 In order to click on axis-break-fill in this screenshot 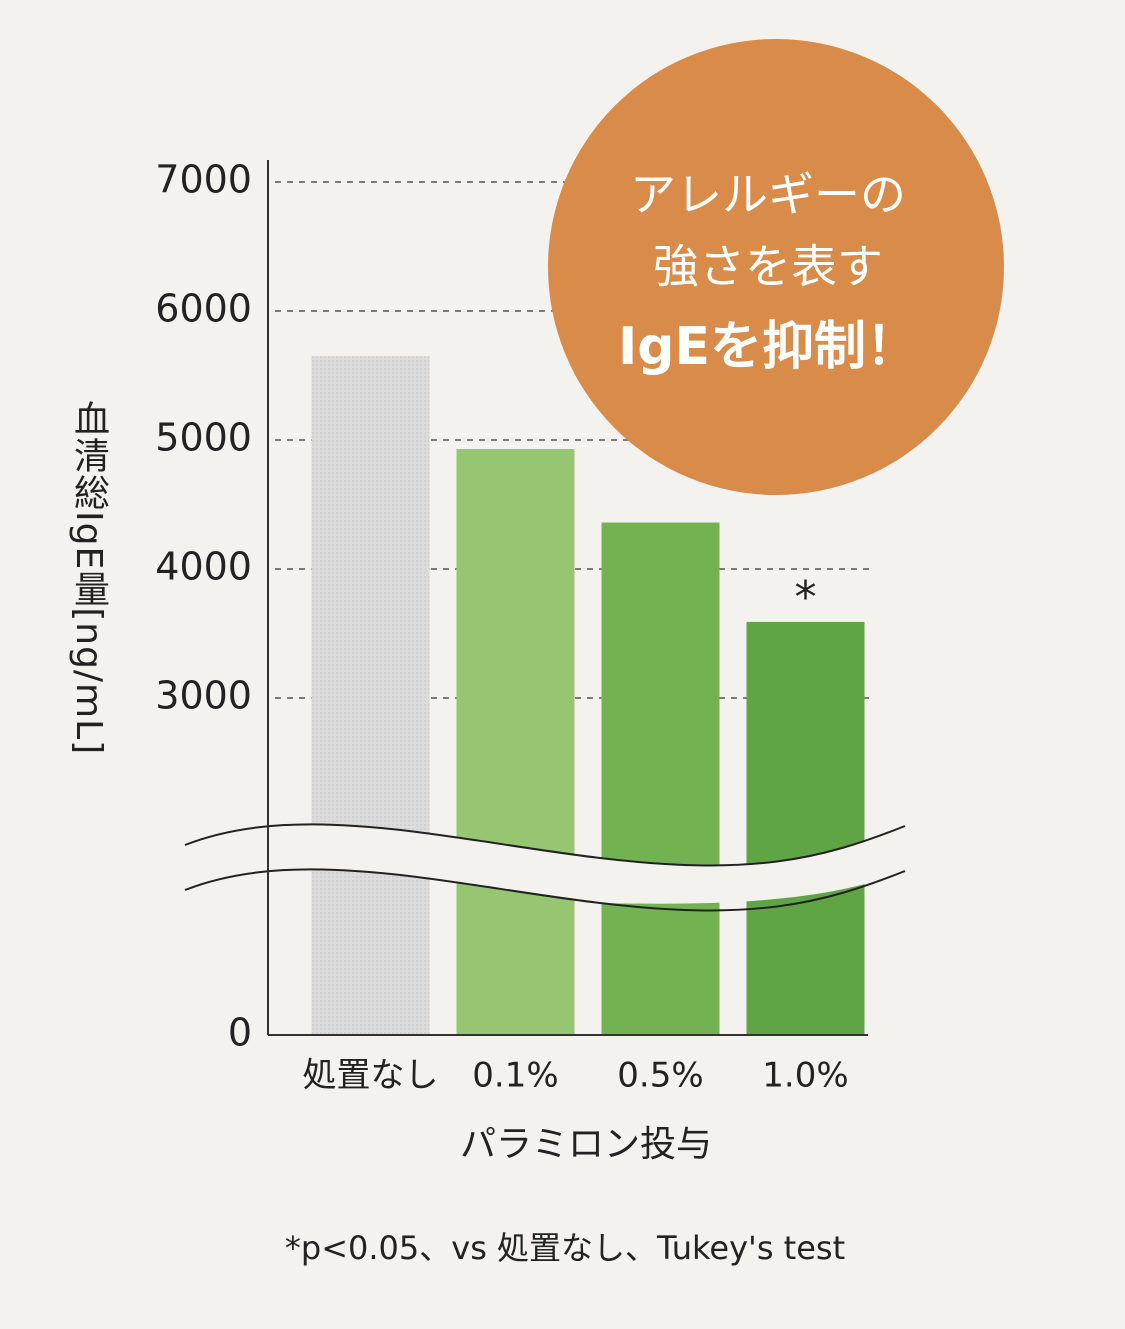, I will do `click(545, 864)`.